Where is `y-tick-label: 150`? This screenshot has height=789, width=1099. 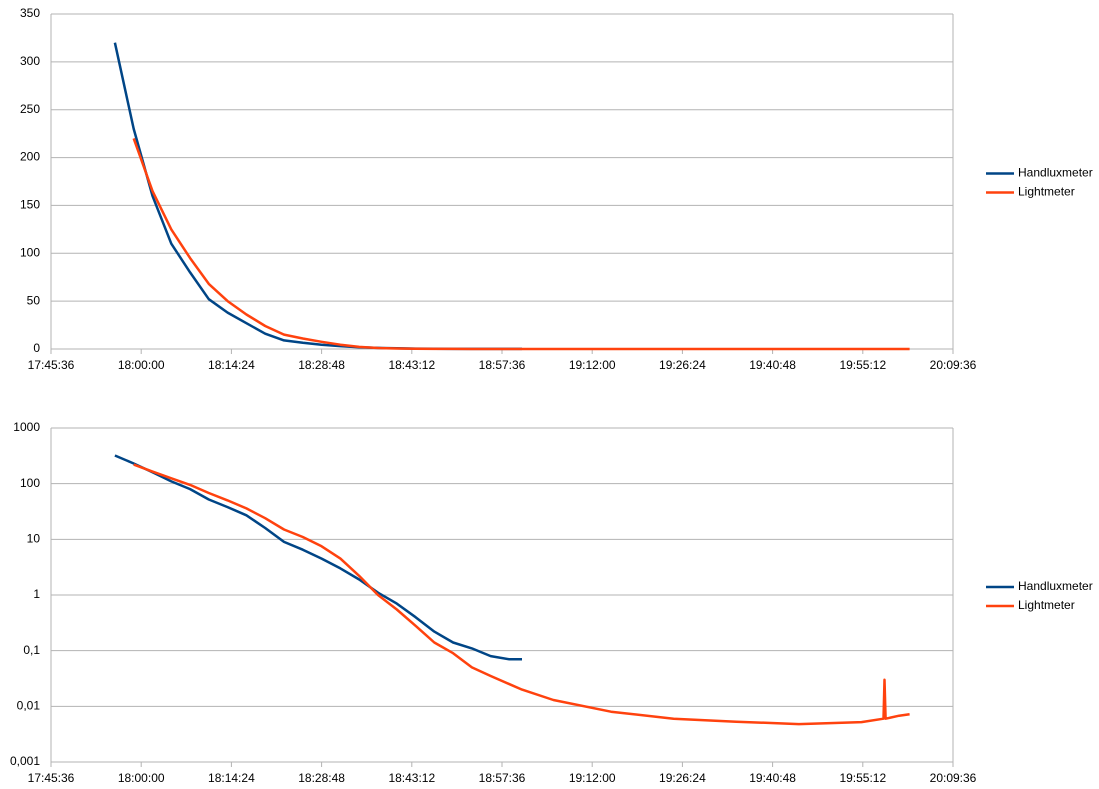 y-tick-label: 150 is located at coordinates (30, 205).